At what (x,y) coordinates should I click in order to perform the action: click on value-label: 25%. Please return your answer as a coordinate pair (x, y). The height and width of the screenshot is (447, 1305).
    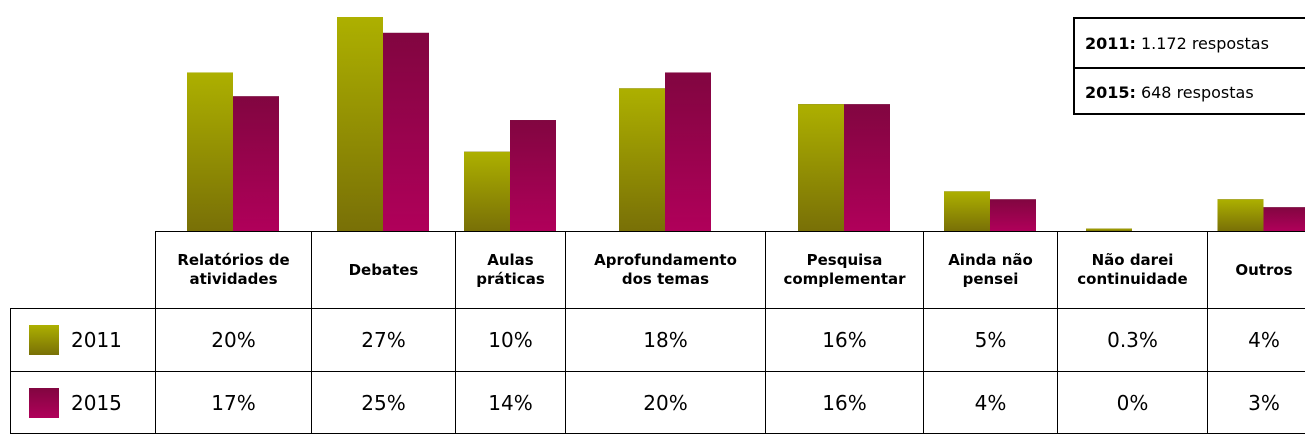
    Looking at the image, I should click on (383, 402).